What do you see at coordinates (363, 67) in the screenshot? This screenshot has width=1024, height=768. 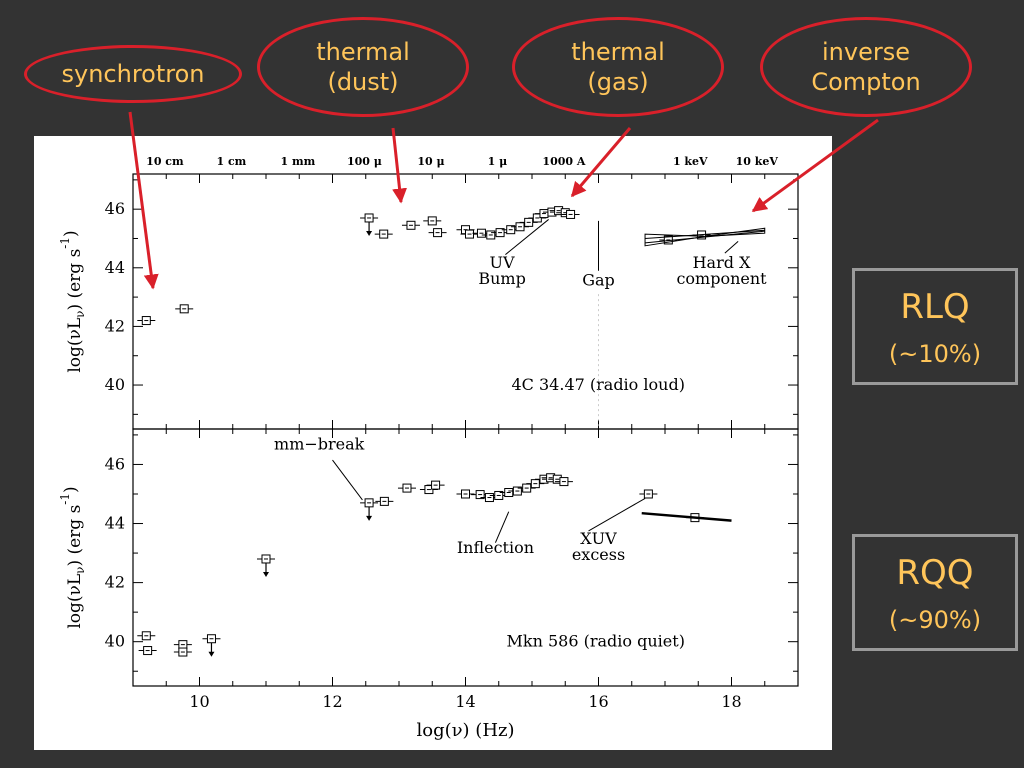 I see `callout-thermal-dust: thermal (dust)` at bounding box center [363, 67].